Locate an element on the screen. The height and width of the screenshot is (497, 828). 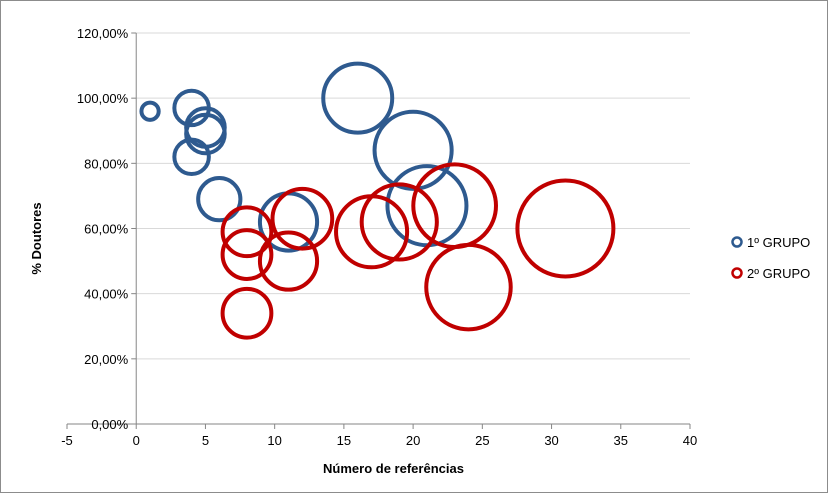
x-tick-label-7: 30 is located at coordinates (551, 440).